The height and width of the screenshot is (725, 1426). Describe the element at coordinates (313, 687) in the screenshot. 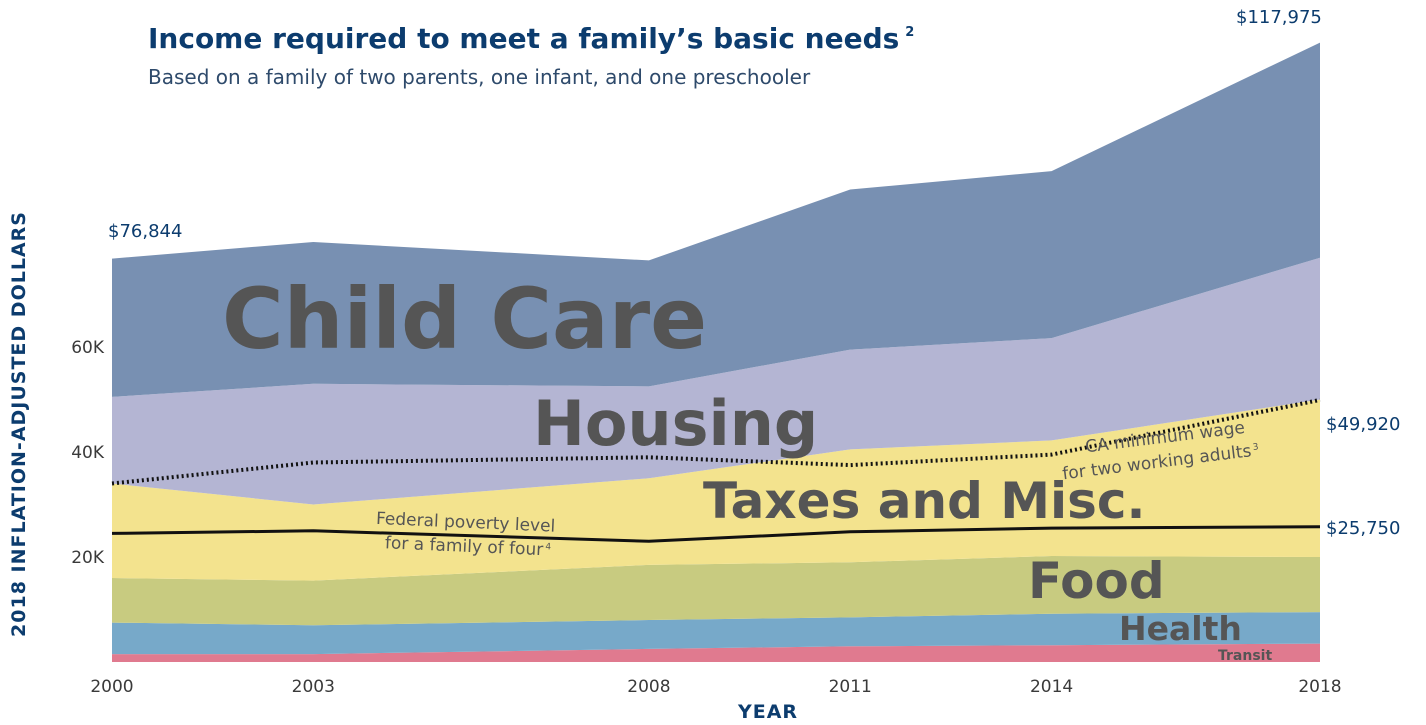

I see `x-tick-label: 2003` at that location.